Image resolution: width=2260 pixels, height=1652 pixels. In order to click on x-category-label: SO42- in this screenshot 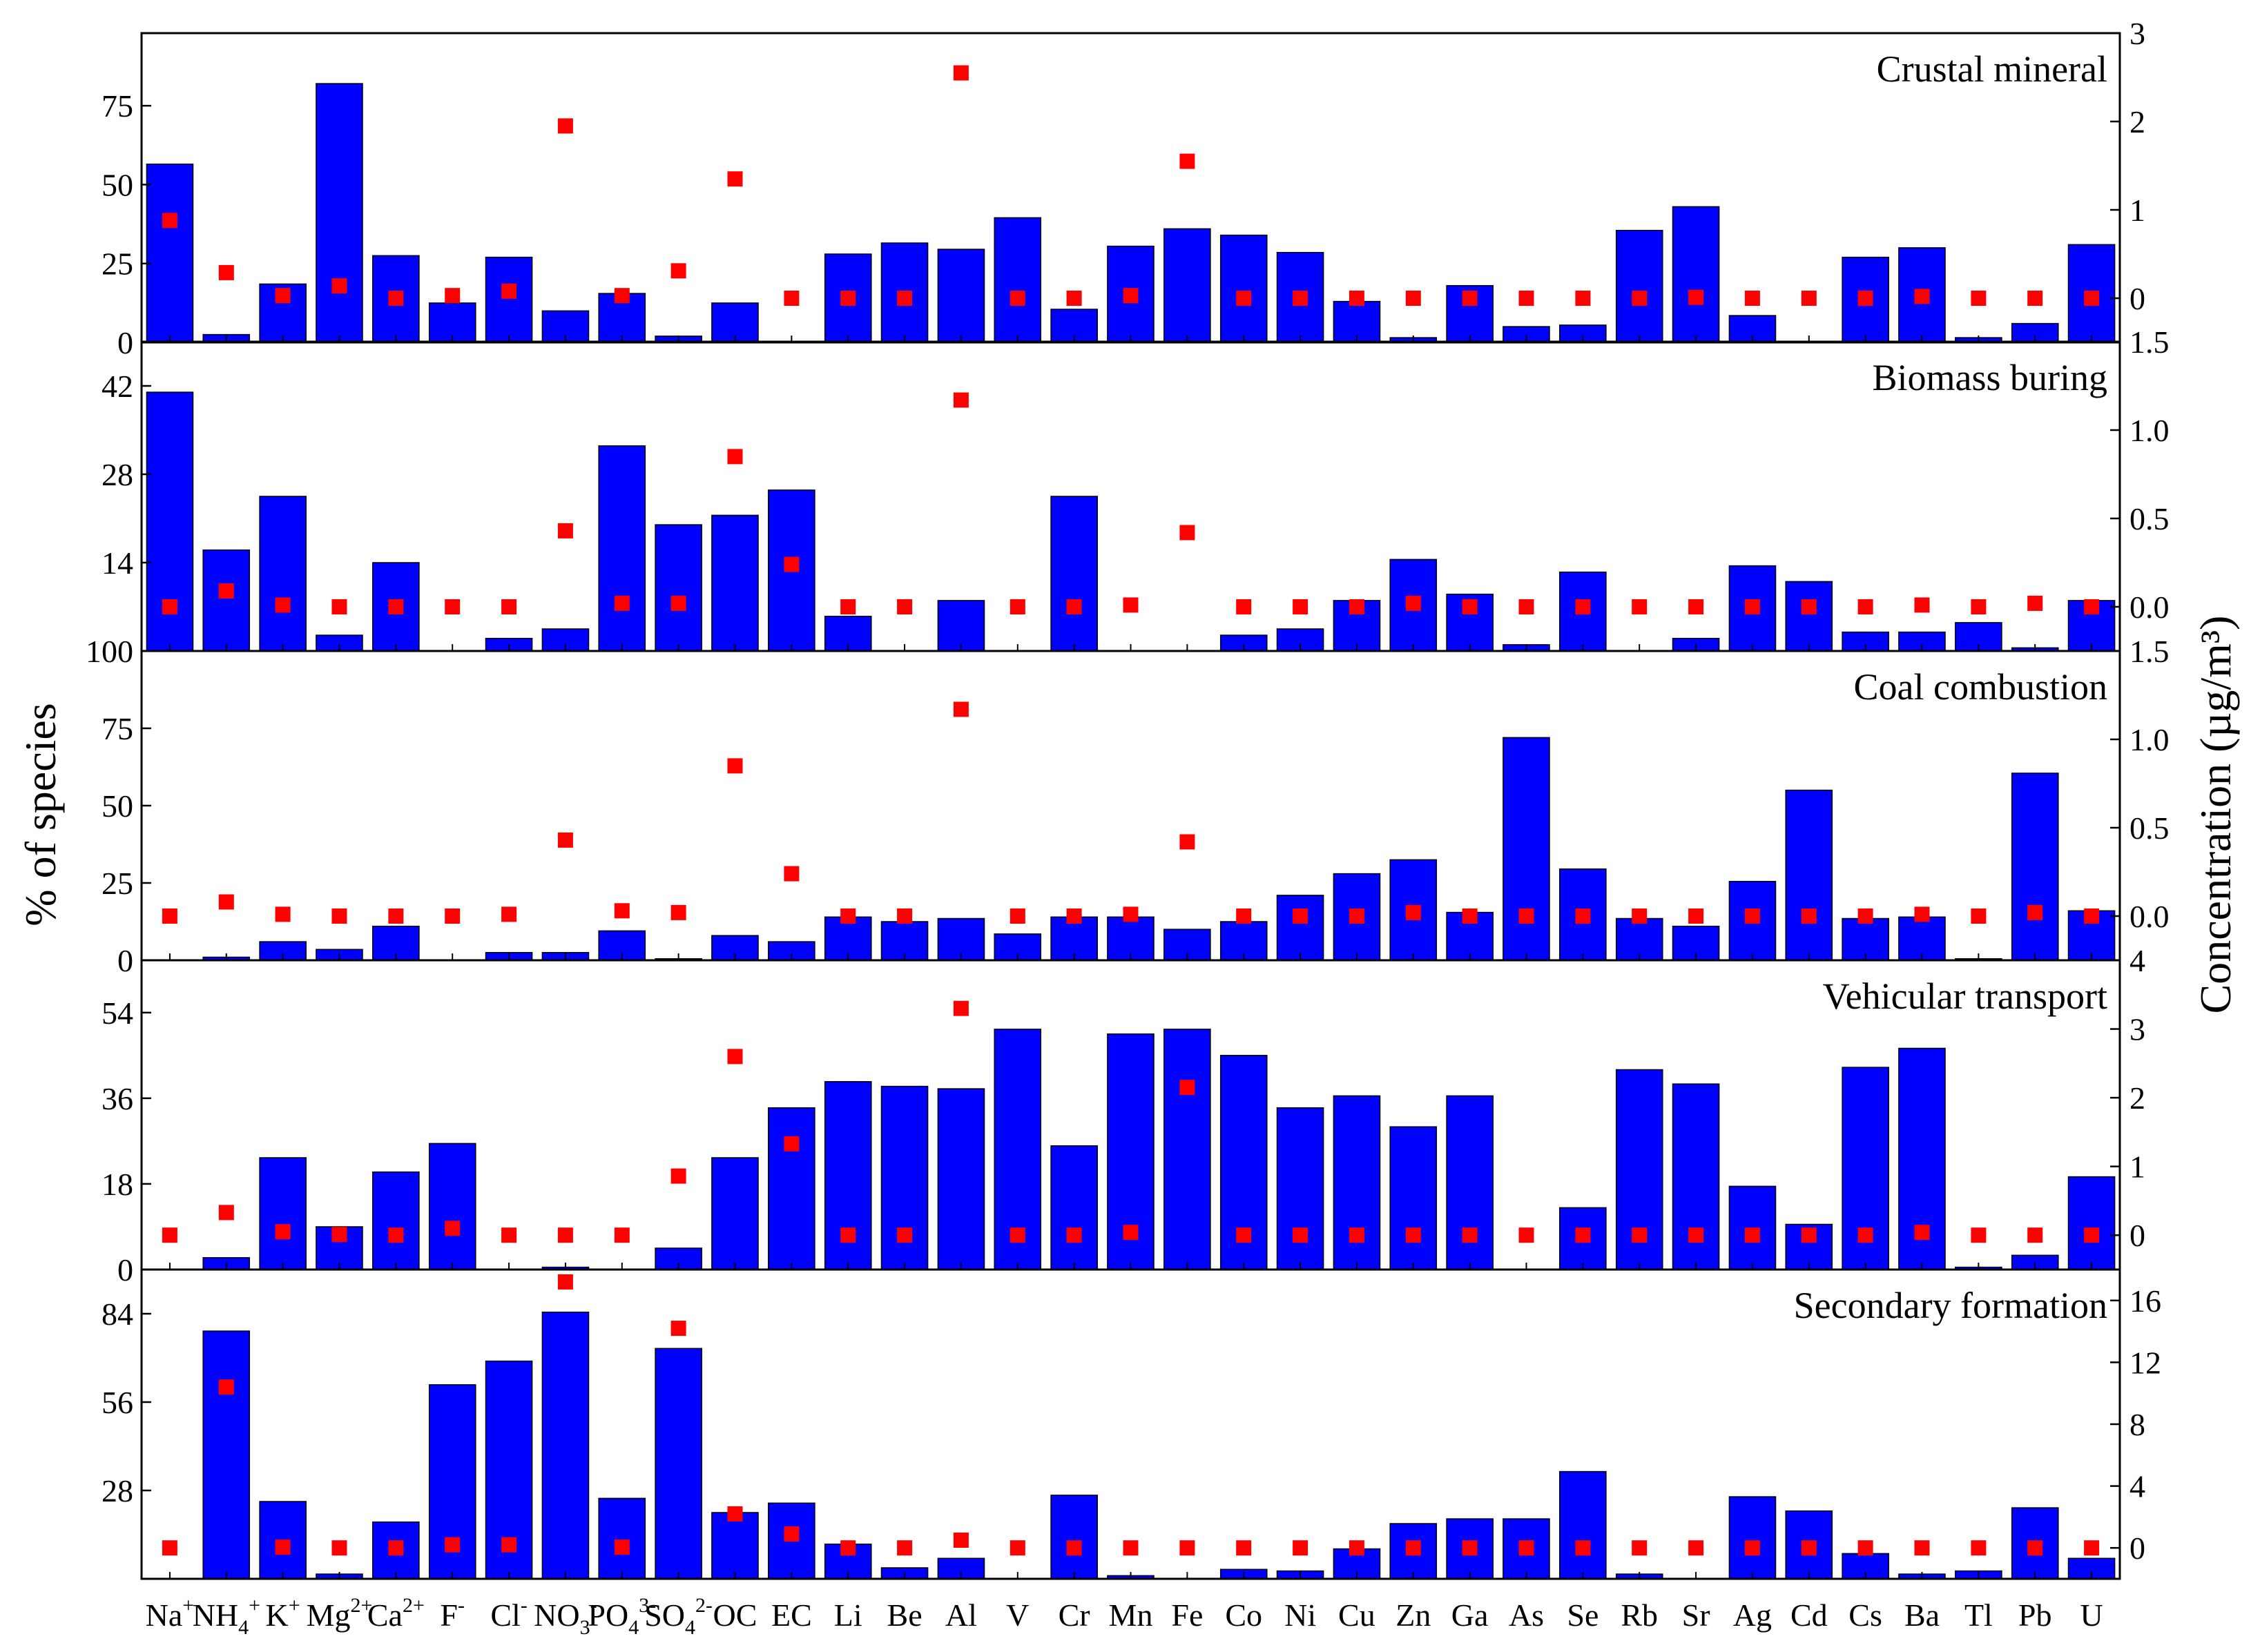, I will do `click(678, 1616)`.